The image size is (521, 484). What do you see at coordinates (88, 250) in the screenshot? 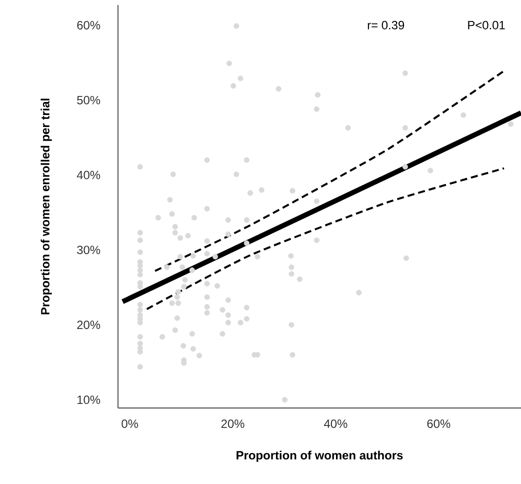
I see `y-tick-label: 30%` at bounding box center [88, 250].